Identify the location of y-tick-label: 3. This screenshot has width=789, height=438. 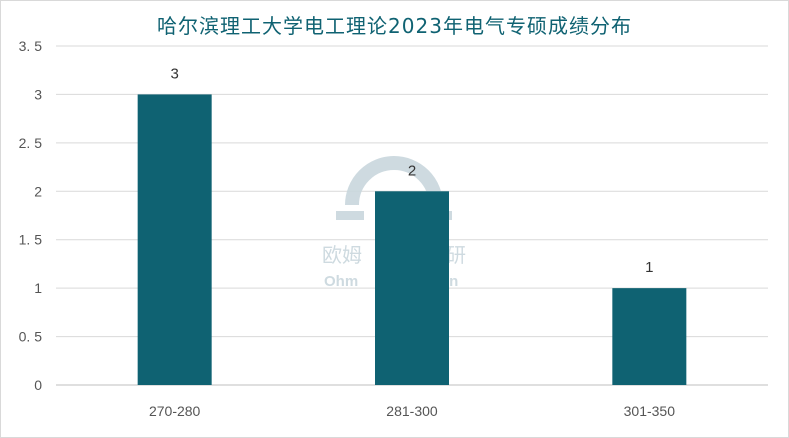
(38, 94).